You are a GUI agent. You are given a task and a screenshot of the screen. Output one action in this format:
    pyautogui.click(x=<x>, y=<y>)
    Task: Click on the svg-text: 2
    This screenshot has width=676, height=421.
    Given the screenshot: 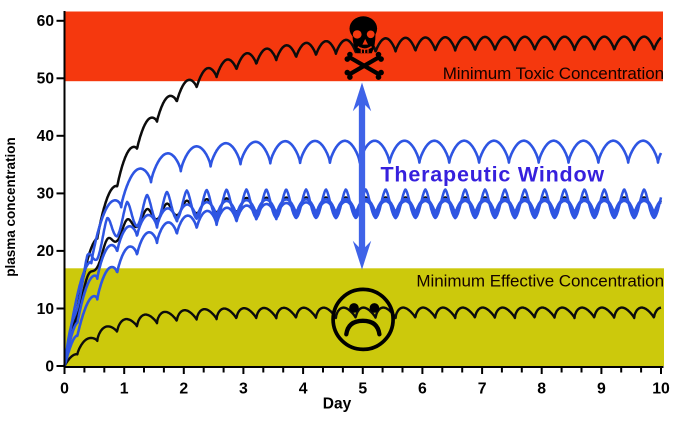 What is the action you would take?
    pyautogui.click(x=183, y=389)
    